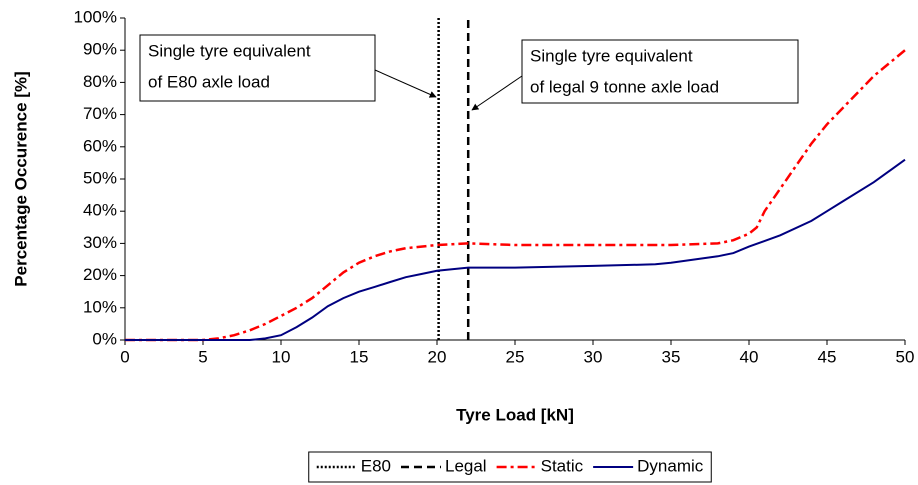 The width and height of the screenshot is (918, 485). Describe the element at coordinates (376, 465) in the screenshot. I see `legend-label: E80` at that location.